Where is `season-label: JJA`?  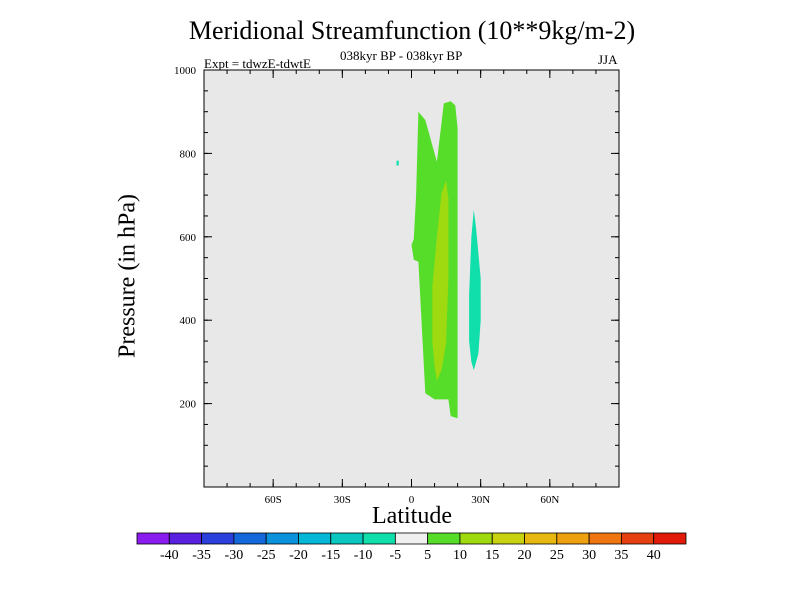
season-label: JJA is located at coordinates (608, 59).